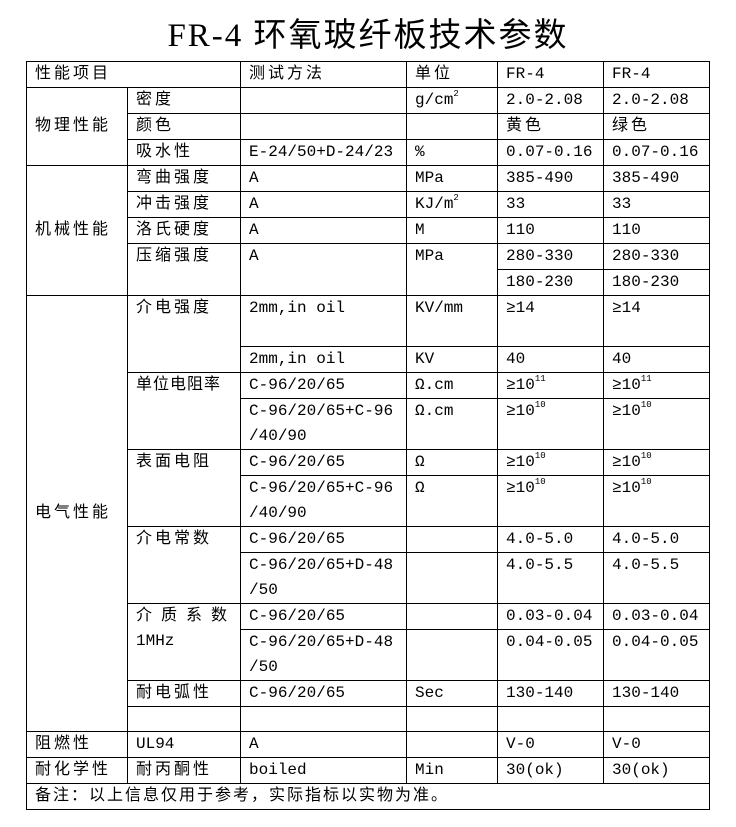  Describe the element at coordinates (657, 100) in the screenshot. I see `value-col2: 2.0-2.08` at that location.